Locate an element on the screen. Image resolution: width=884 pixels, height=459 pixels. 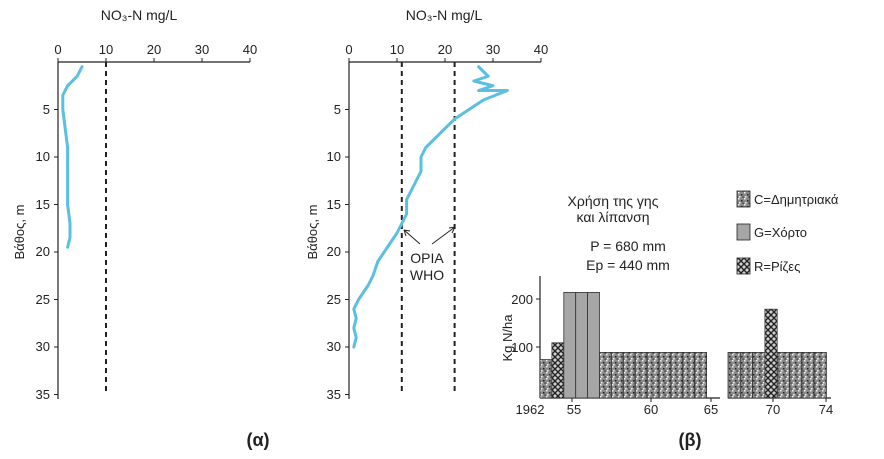
bar-x-tick-label: 60 is located at coordinates (651, 409).